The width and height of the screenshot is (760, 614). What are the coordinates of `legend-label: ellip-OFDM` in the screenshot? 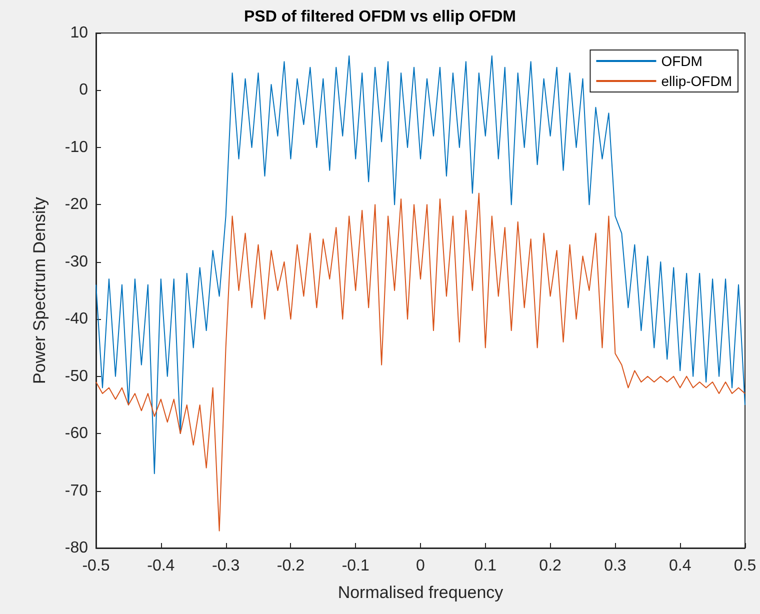 It's located at (696, 81).